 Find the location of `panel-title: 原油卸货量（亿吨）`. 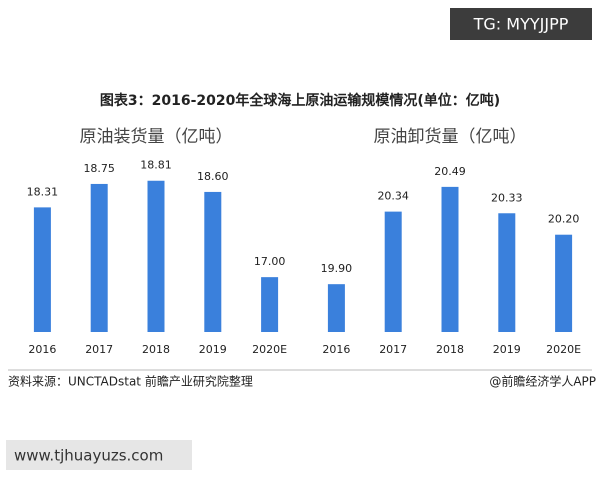

panel-title: 原油卸货量（亿吨） is located at coordinates (450, 137).